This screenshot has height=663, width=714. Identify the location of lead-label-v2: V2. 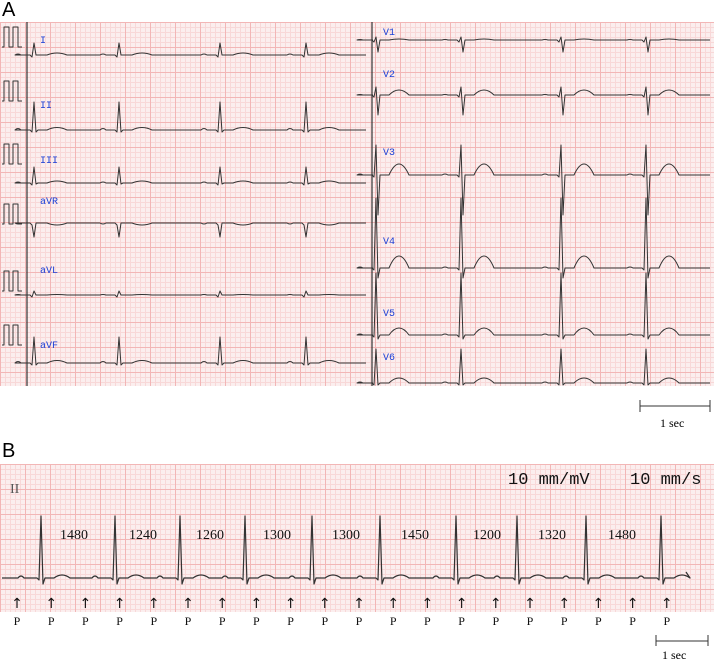
(389, 75).